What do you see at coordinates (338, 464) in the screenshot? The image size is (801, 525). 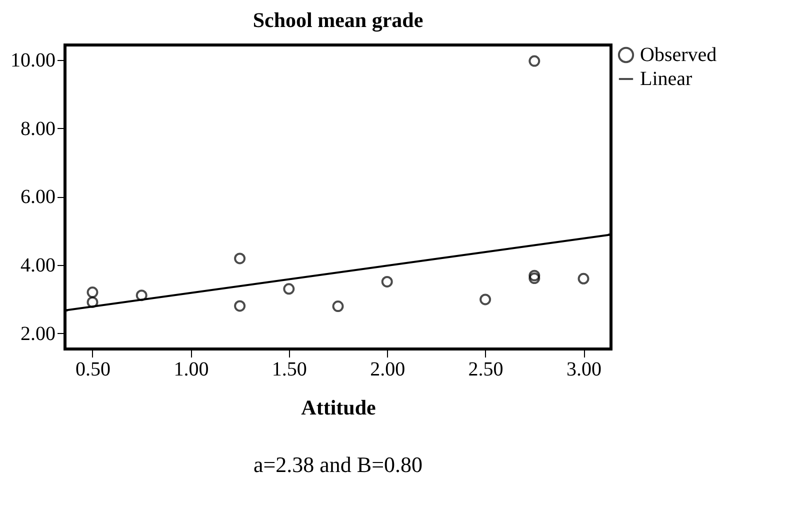 I see `text: a=2.38 and B=0.80` at bounding box center [338, 464].